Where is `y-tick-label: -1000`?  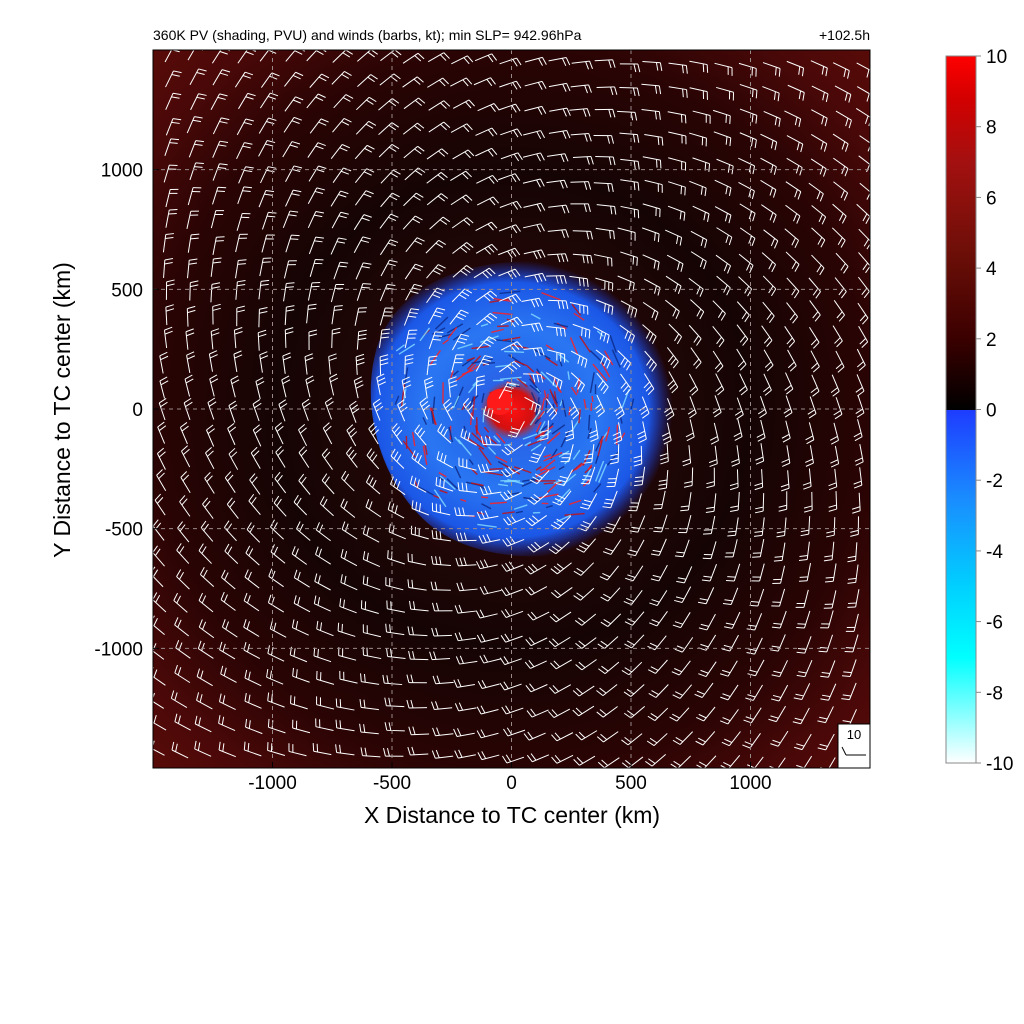 y-tick-label: -1000 is located at coordinates (118, 649).